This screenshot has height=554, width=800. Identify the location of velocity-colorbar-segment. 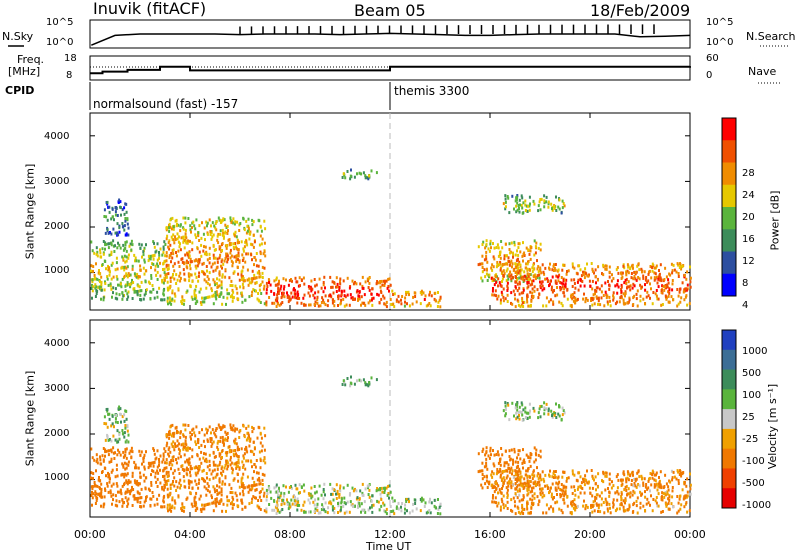
(729, 379).